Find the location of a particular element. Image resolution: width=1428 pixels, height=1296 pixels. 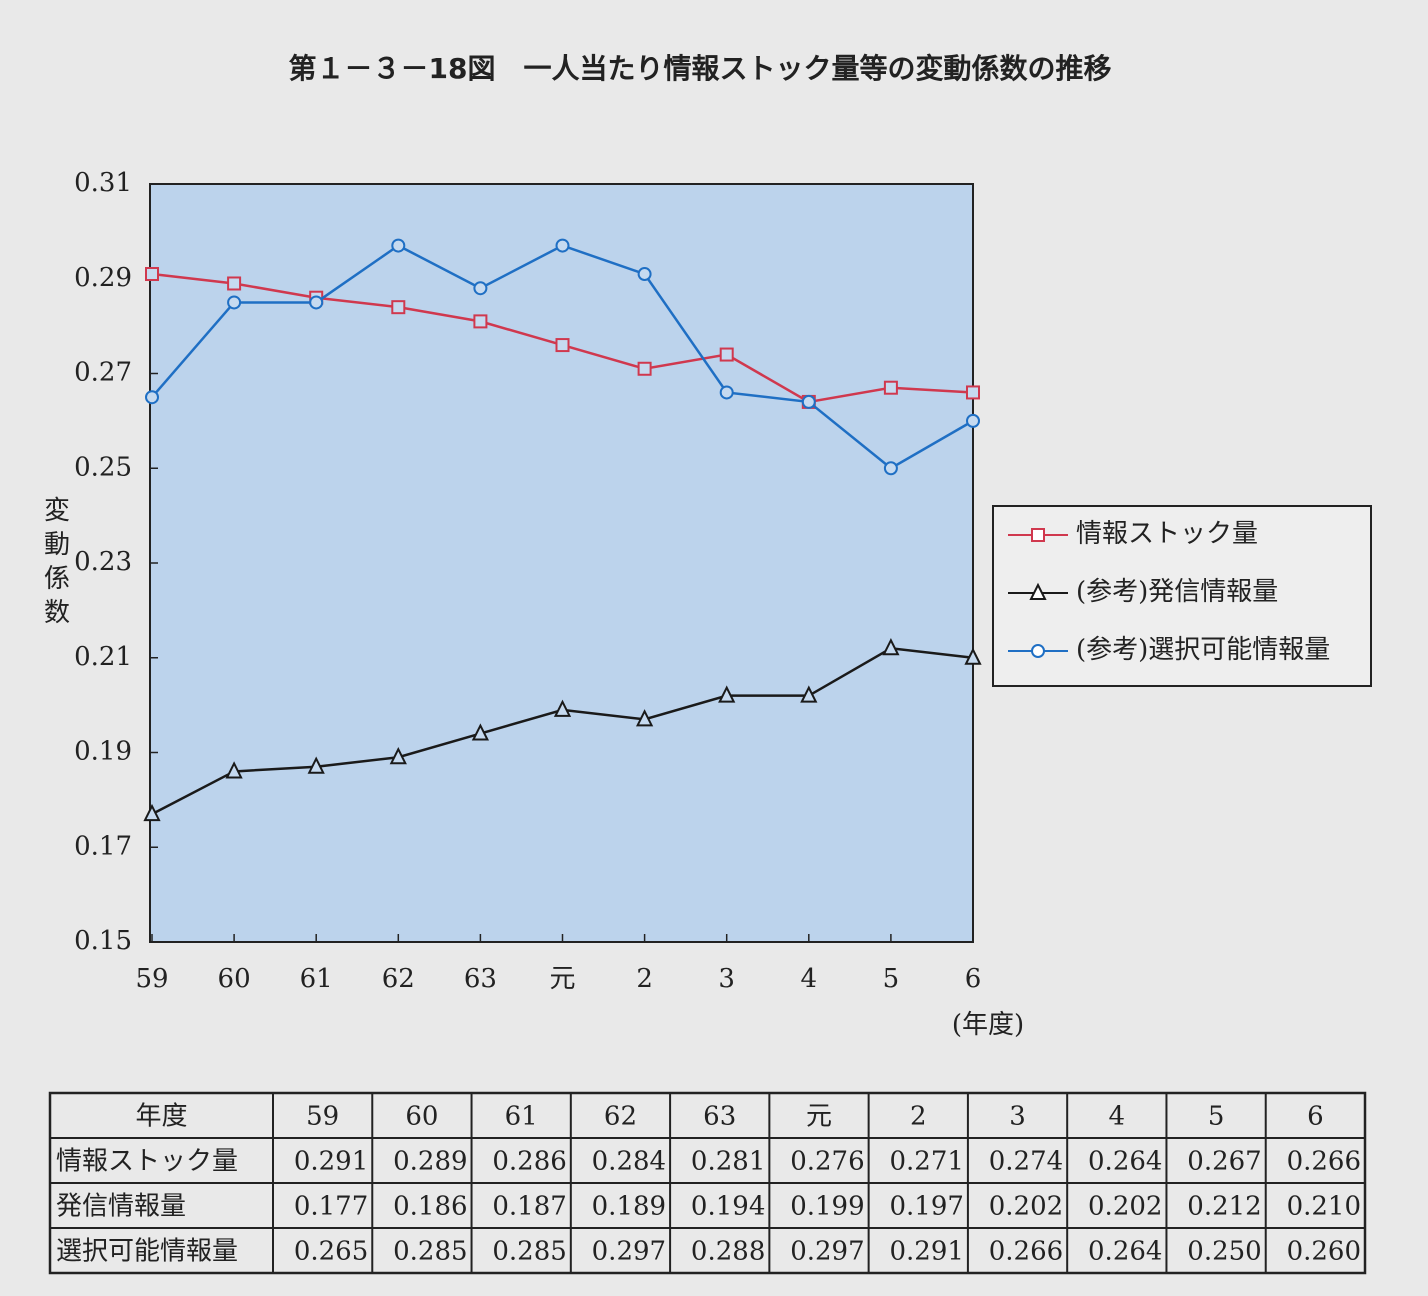

y-tick-label: 0.19 is located at coordinates (103, 752).